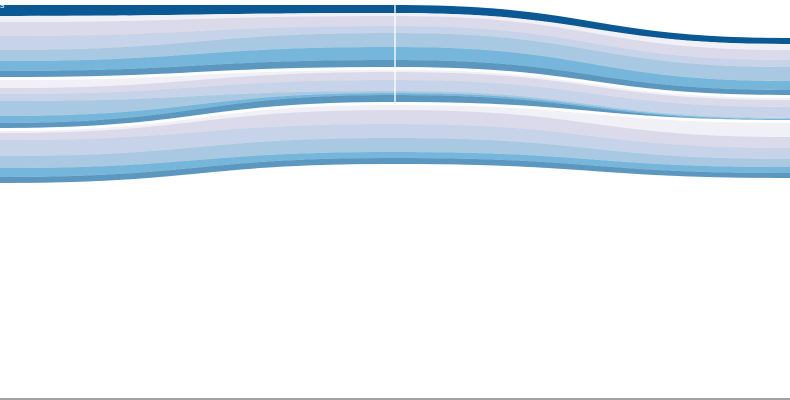 This screenshot has width=790, height=400. What do you see at coordinates (2, 5) in the screenshot?
I see `corner-label: s` at bounding box center [2, 5].